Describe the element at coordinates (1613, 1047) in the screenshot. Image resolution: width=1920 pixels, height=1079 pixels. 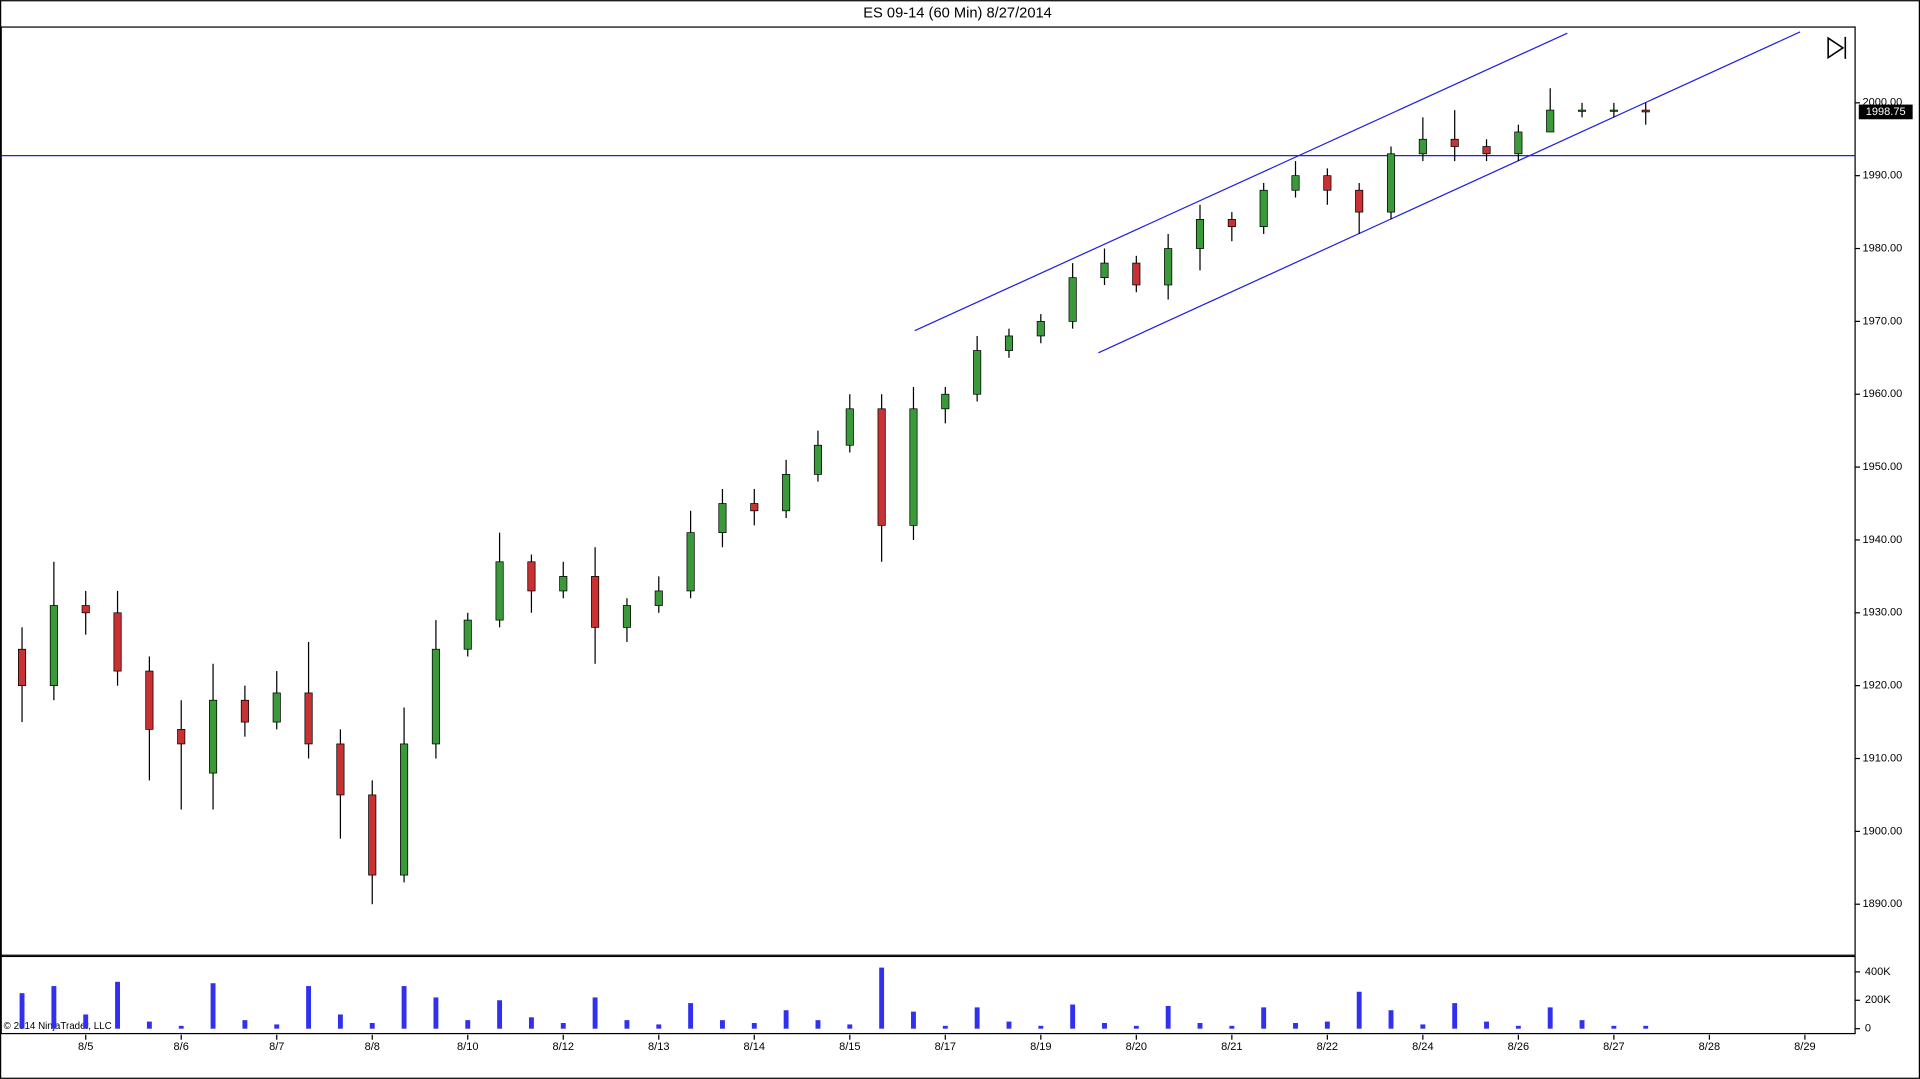
I see `x-tick-label: 8/27` at that location.